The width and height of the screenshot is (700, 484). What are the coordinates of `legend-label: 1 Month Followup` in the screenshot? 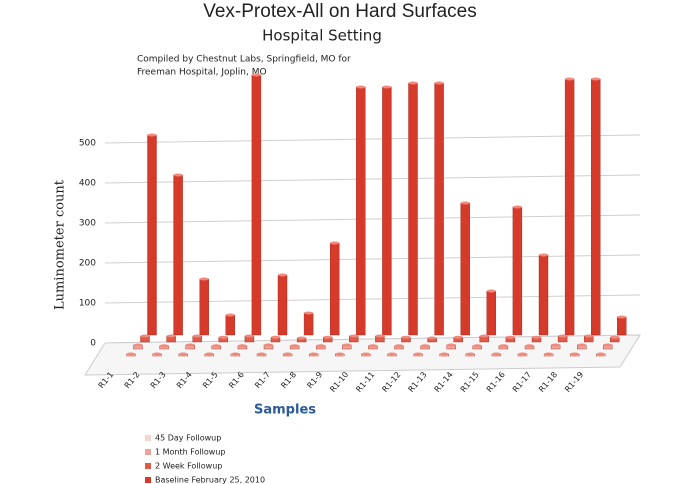 It's located at (190, 452).